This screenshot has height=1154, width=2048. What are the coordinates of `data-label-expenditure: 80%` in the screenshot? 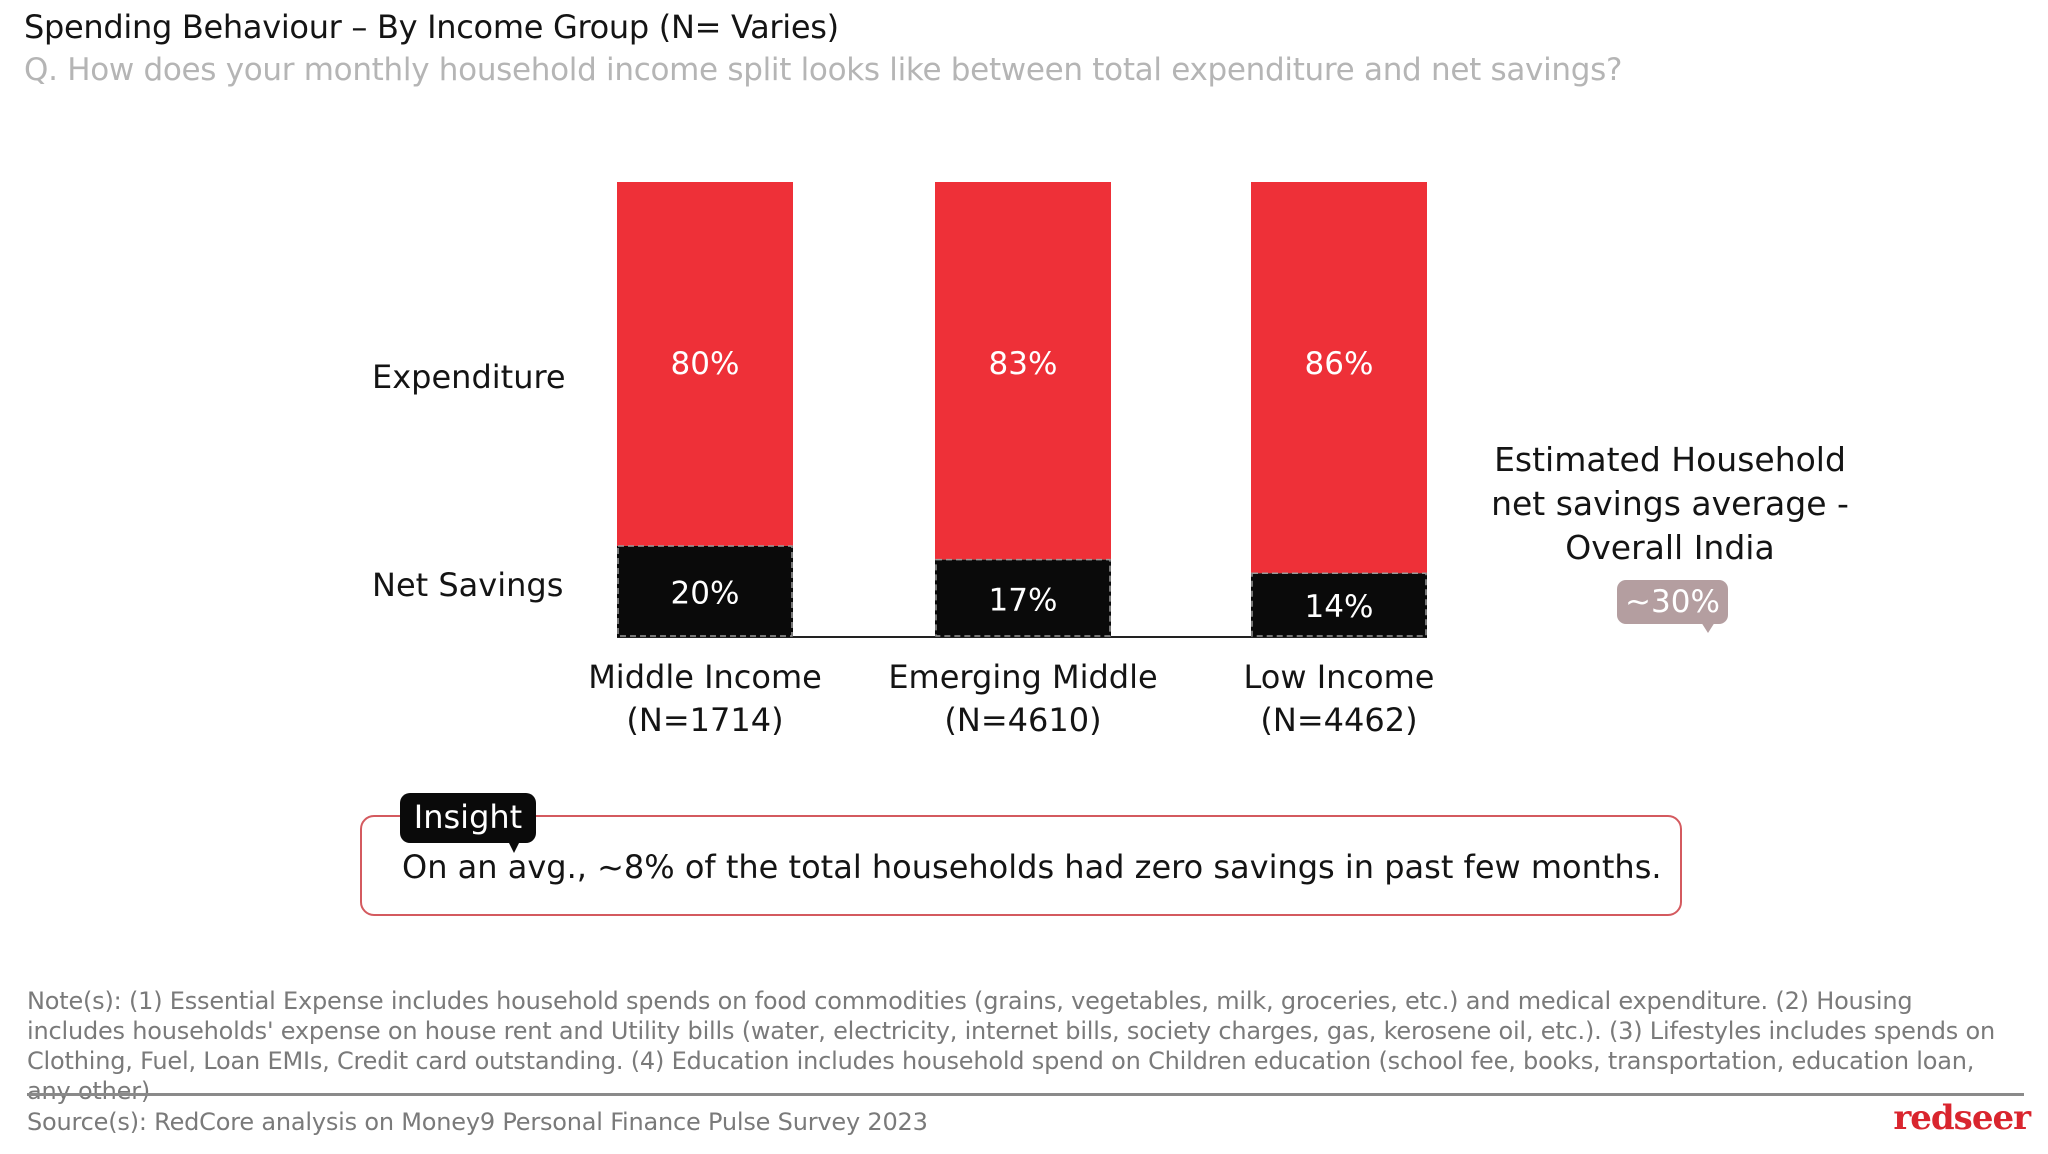 It's located at (705, 364).